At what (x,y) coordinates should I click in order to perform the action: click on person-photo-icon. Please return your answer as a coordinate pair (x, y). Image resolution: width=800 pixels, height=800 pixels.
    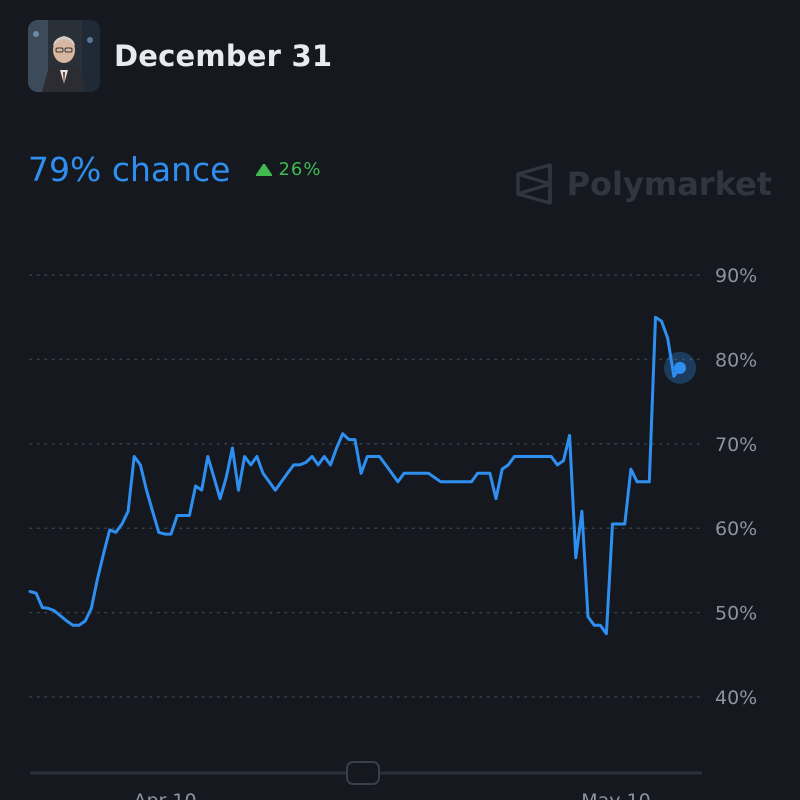
    Looking at the image, I should click on (64, 56).